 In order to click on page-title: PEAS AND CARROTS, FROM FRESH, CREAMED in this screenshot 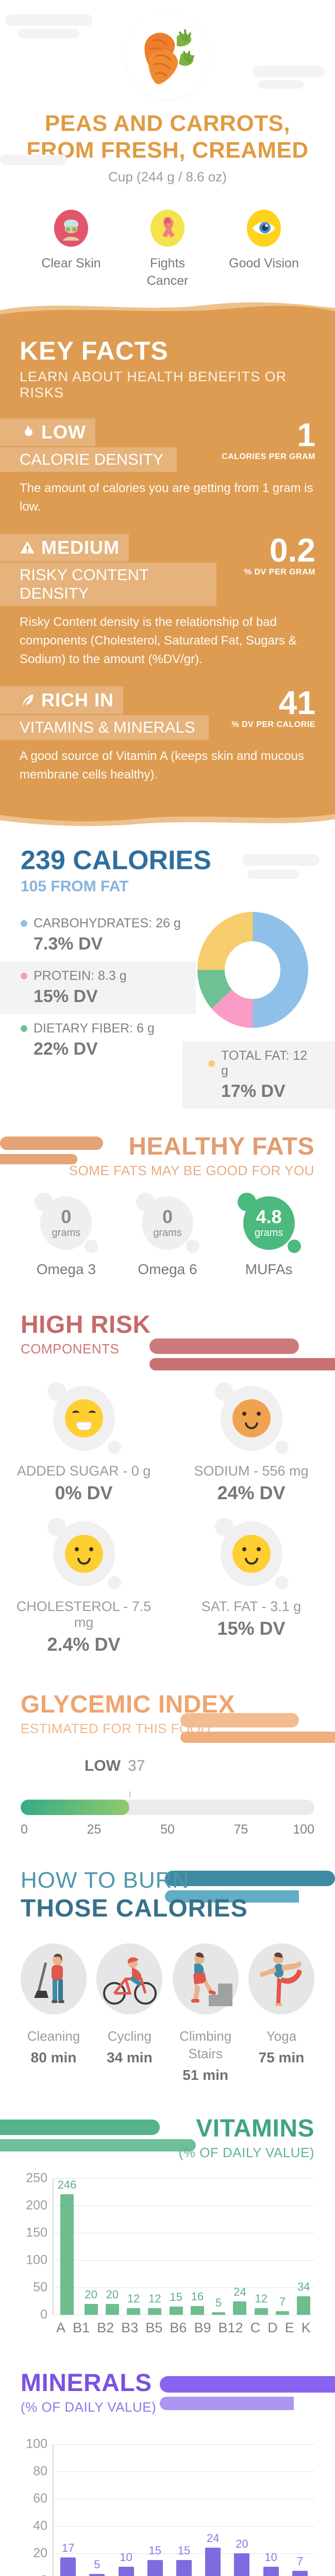, I will do `click(167, 137)`.